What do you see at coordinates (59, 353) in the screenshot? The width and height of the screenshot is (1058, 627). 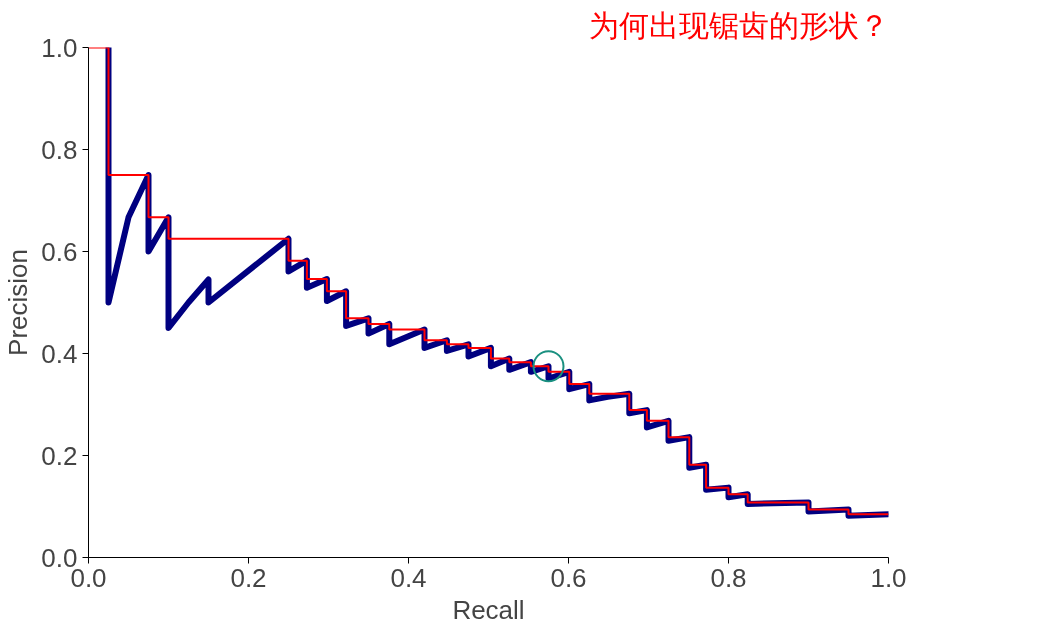 I see `y-tick-label: 0.4` at bounding box center [59, 353].